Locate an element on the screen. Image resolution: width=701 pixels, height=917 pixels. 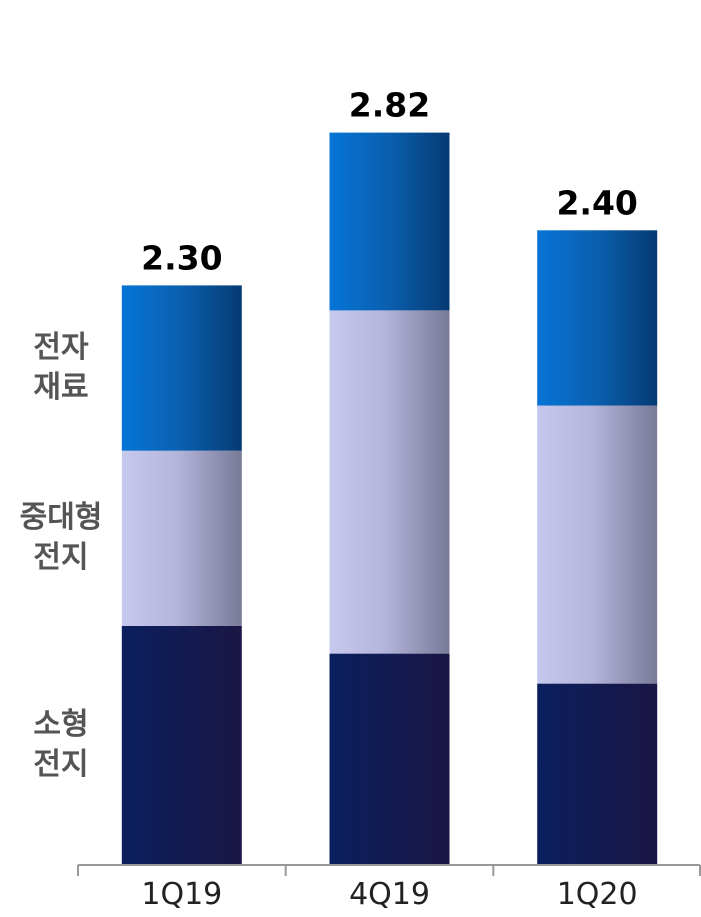
total-label-1q19: 2.30 is located at coordinates (181, 257).